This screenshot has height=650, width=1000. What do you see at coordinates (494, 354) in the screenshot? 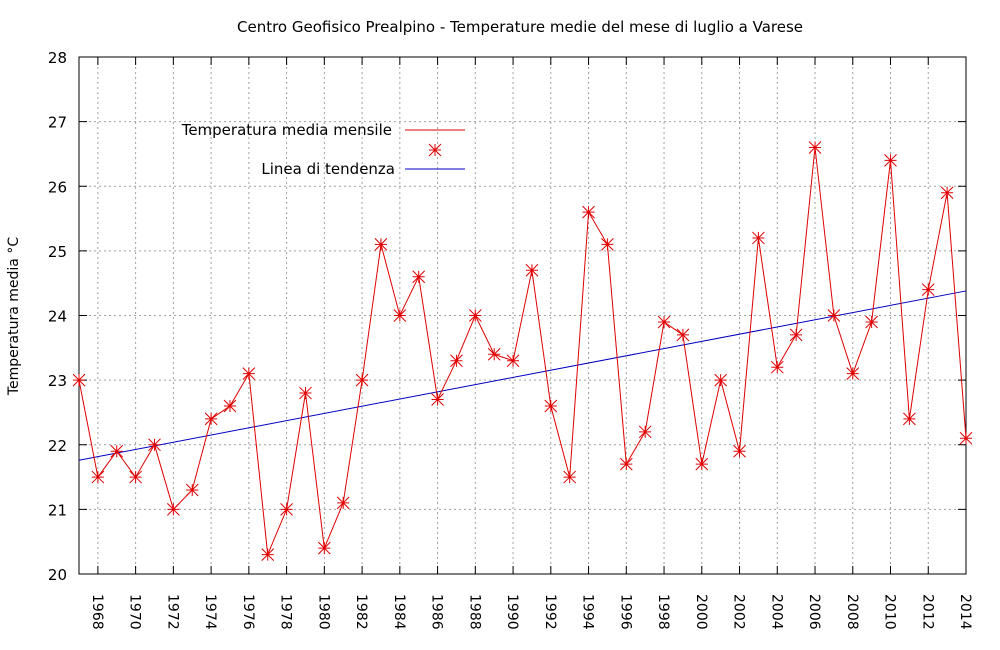
I see `temperature-point-1989` at bounding box center [494, 354].